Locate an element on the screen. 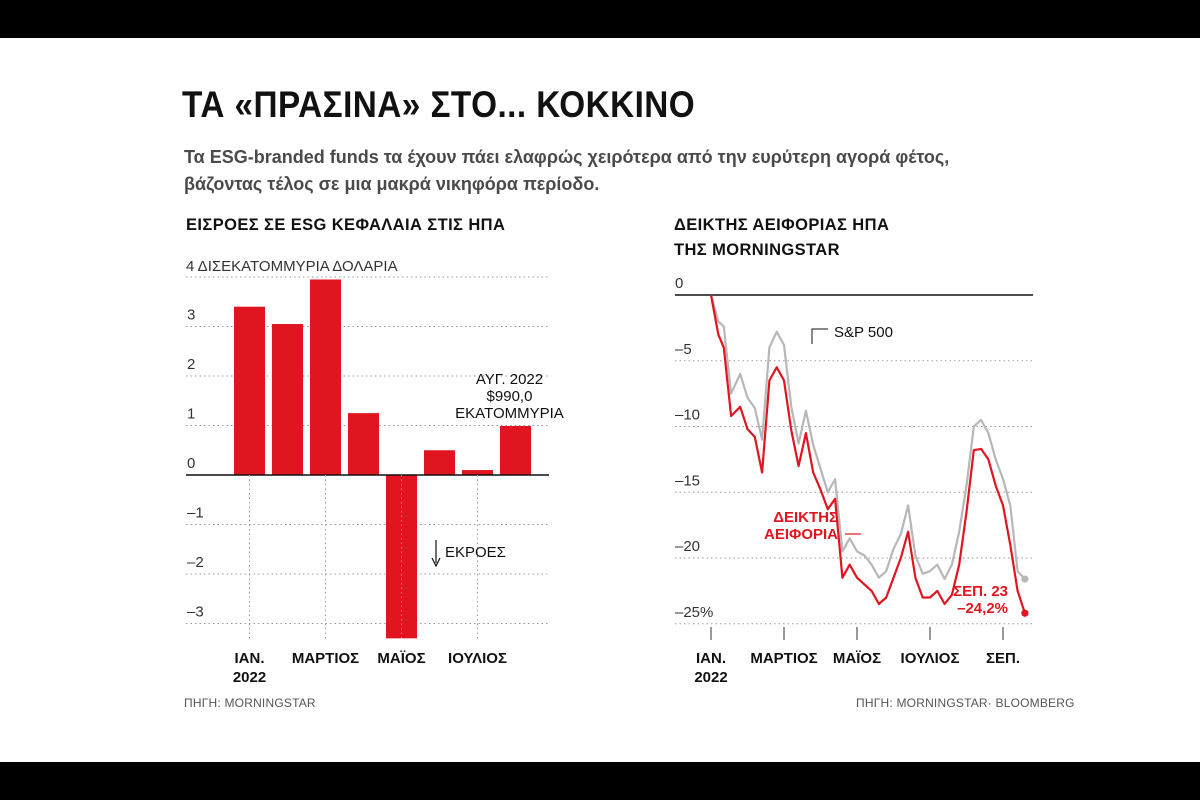  line-x-tick-label: 2022 is located at coordinates (710, 677).